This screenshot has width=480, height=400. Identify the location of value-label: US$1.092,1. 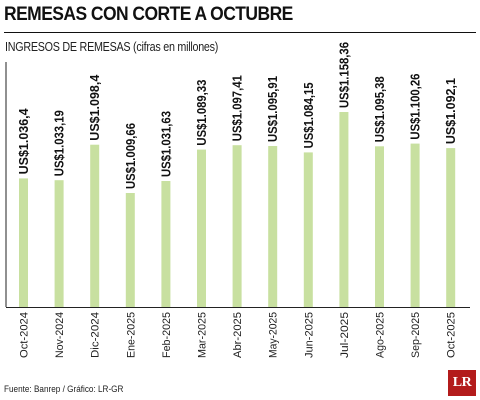
(450, 111).